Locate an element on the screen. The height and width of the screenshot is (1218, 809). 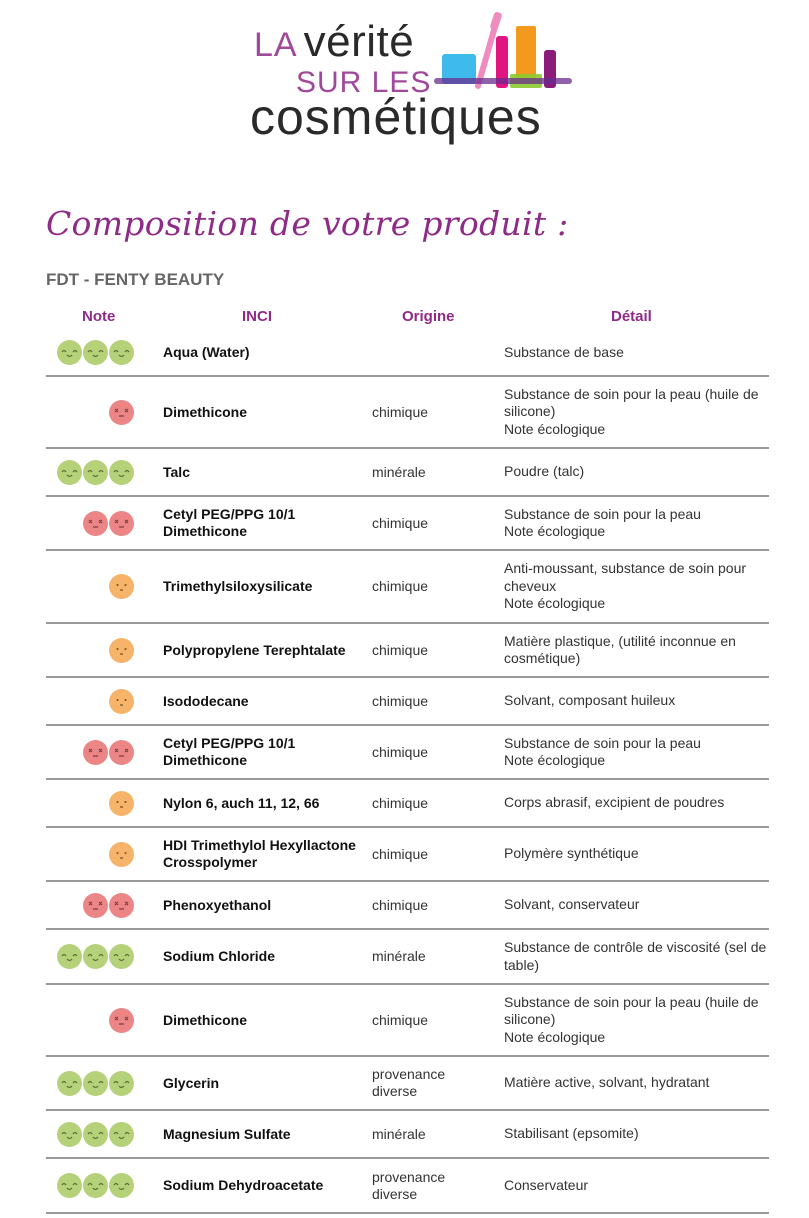
inci-cell: Trimethylsiloxysilicate is located at coordinates (263, 586).